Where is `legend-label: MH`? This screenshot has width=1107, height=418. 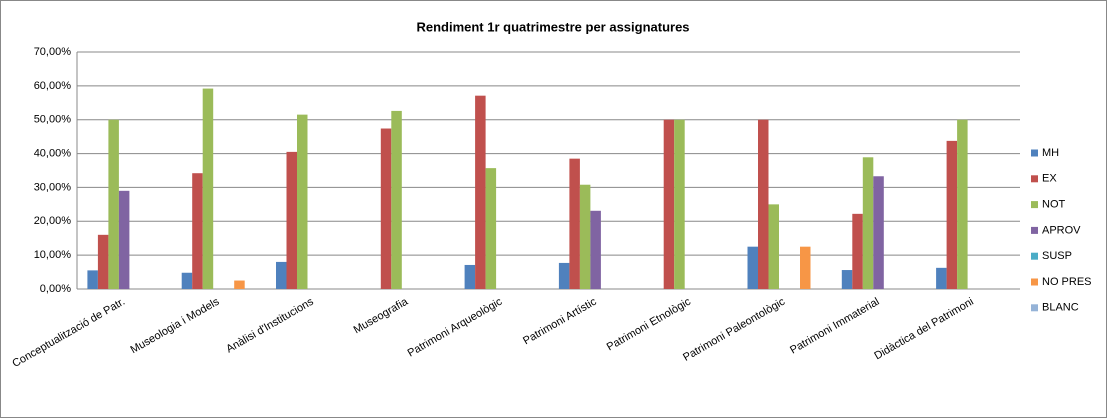
legend-label: MH is located at coordinates (1050, 153).